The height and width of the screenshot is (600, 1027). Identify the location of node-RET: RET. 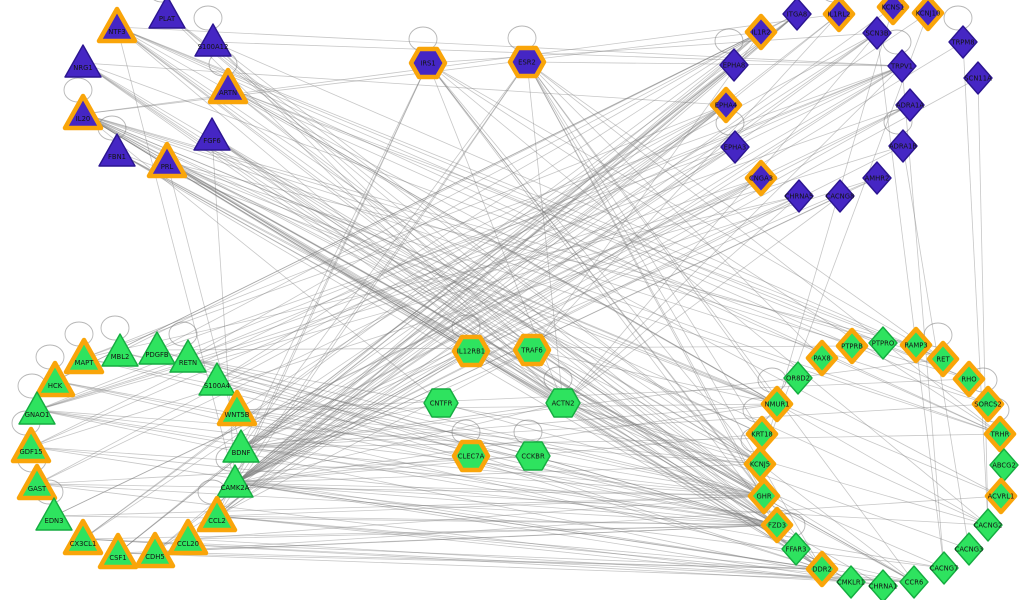
(943, 359).